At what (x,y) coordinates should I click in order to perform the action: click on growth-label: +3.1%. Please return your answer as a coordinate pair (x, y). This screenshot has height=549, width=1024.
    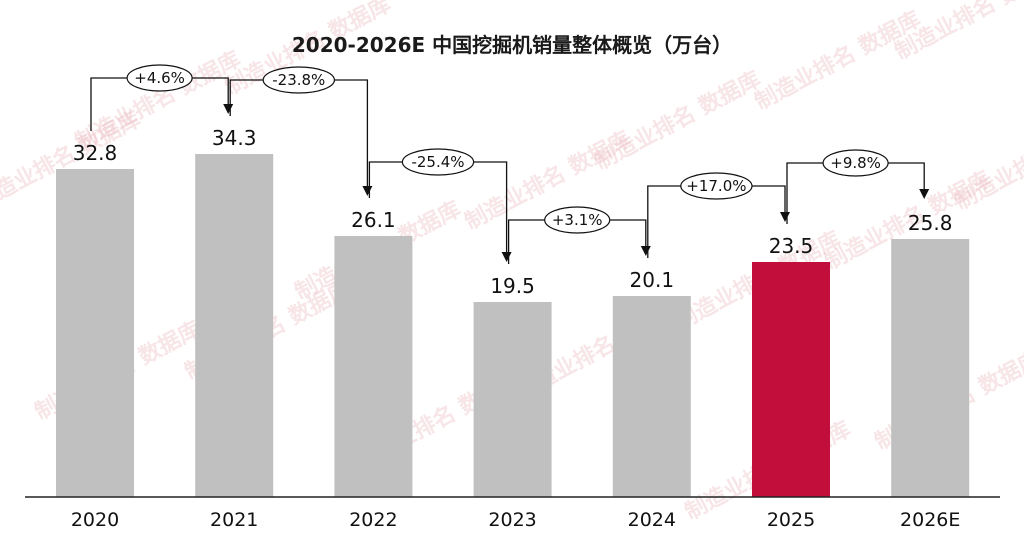
    Looking at the image, I should click on (577, 220).